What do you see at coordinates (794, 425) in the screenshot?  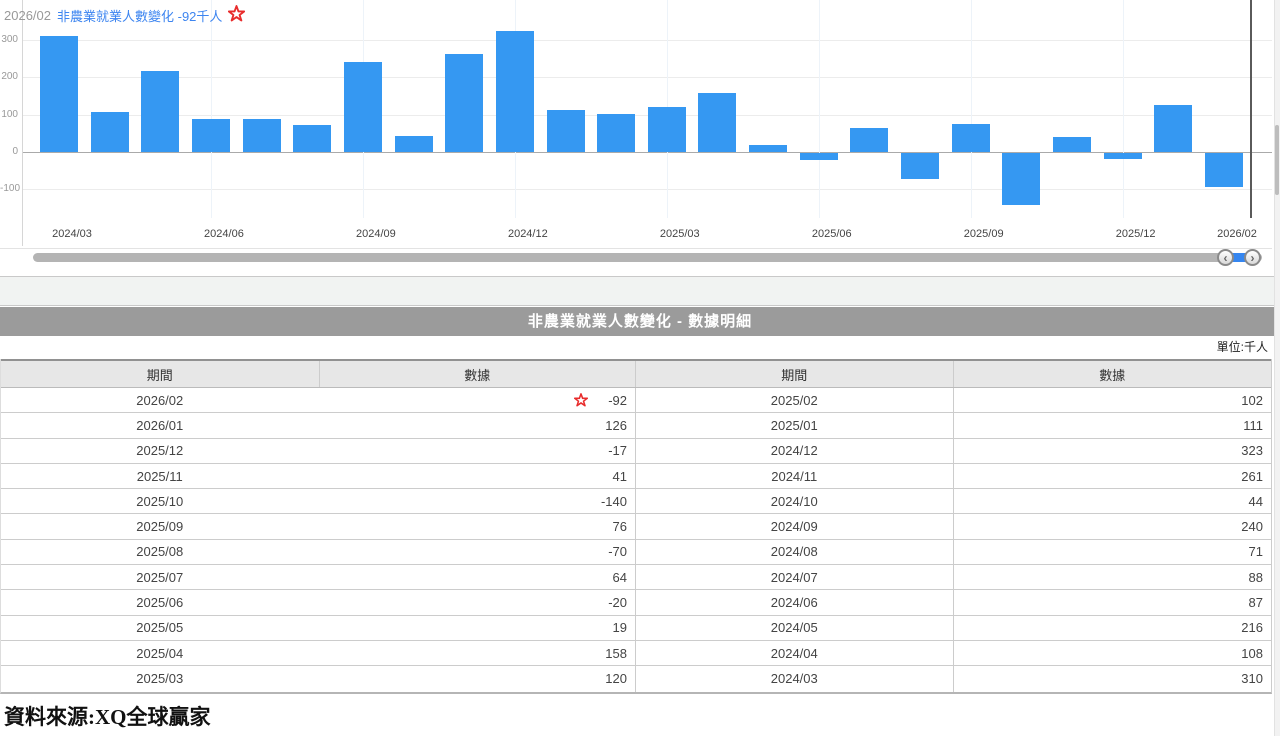 I see `period-cell: 2025/01` at bounding box center [794, 425].